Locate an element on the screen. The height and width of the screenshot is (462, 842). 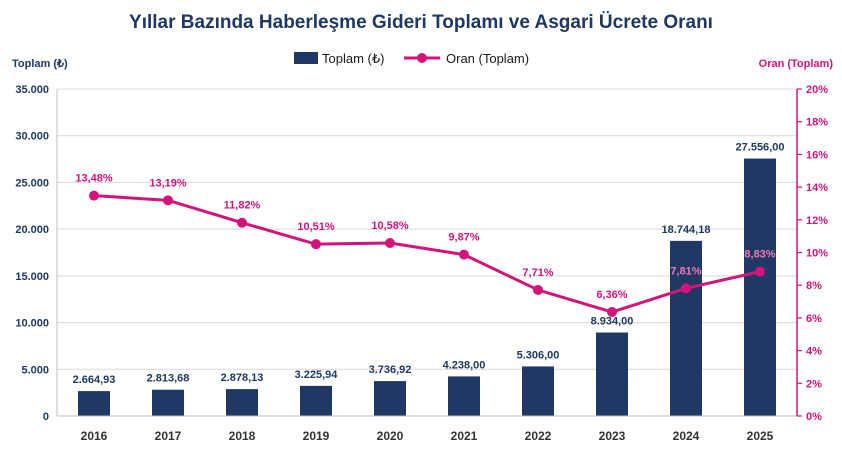
bar-2021 is located at coordinates (464, 396).